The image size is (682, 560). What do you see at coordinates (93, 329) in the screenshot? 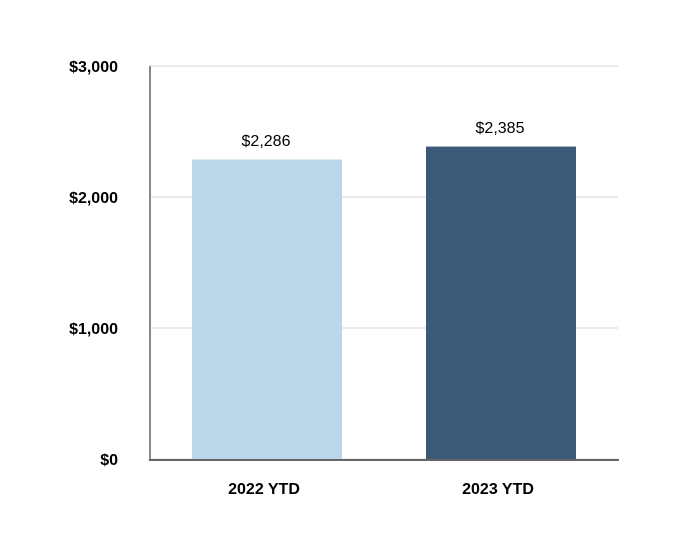
I see `y-tick-label: $1,000` at bounding box center [93, 329].